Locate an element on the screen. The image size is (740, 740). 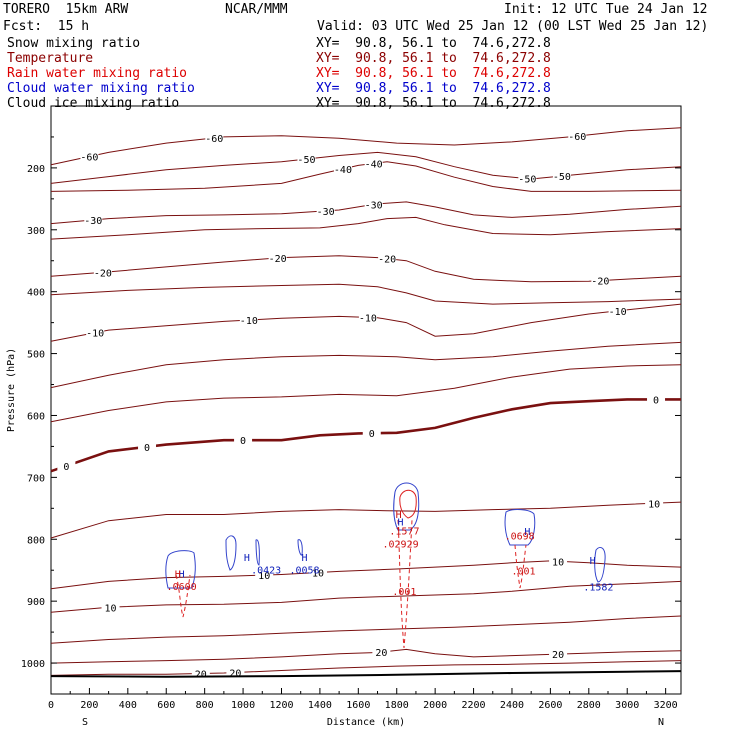
y-tick-label: 1000 is located at coordinates (33, 664).